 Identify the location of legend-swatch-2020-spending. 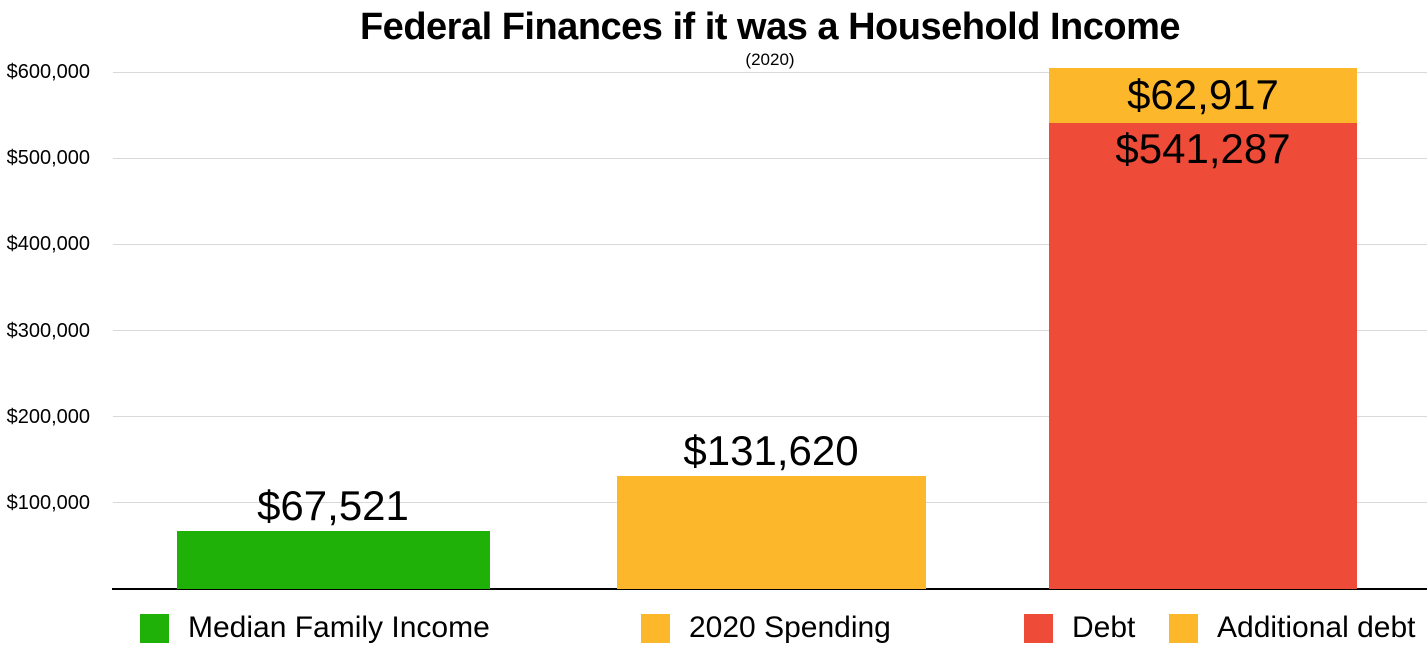
(655, 628).